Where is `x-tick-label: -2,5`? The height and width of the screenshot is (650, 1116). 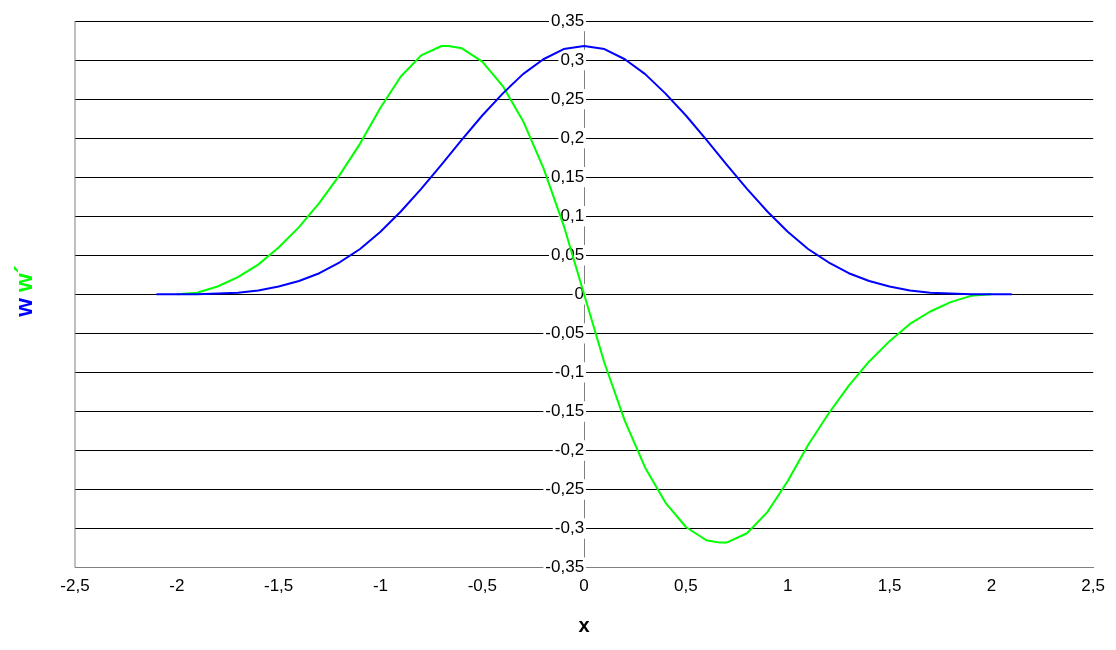 x-tick-label: -2,5 is located at coordinates (75, 586).